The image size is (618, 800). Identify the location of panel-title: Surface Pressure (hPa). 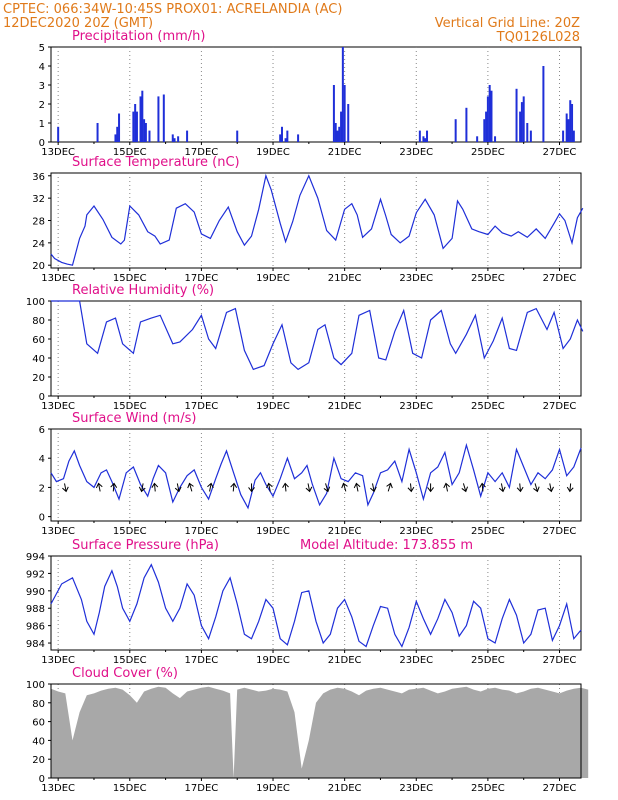
(145, 545).